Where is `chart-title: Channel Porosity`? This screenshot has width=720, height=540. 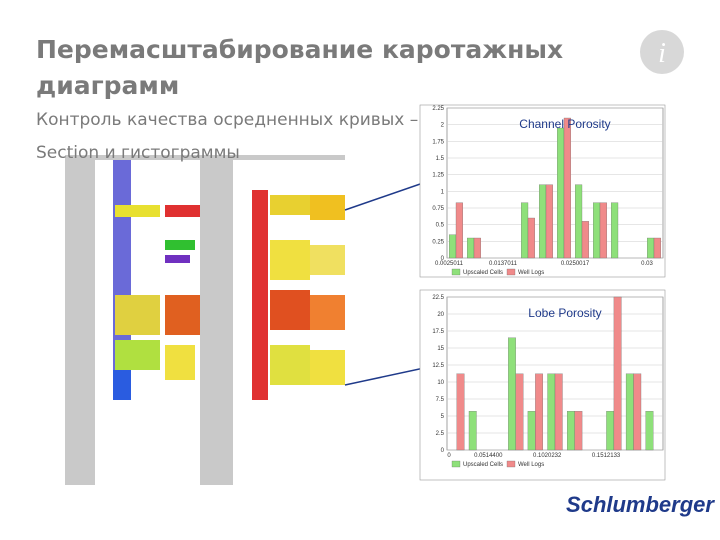
chart-title: Channel Porosity is located at coordinates (564, 124).